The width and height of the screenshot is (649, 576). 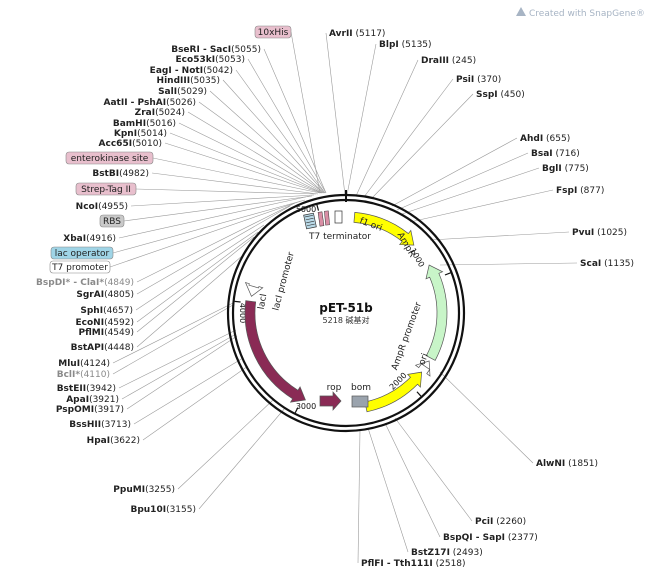 What do you see at coordinates (334, 388) in the screenshot?
I see `feature-label-rop: rop` at bounding box center [334, 388].